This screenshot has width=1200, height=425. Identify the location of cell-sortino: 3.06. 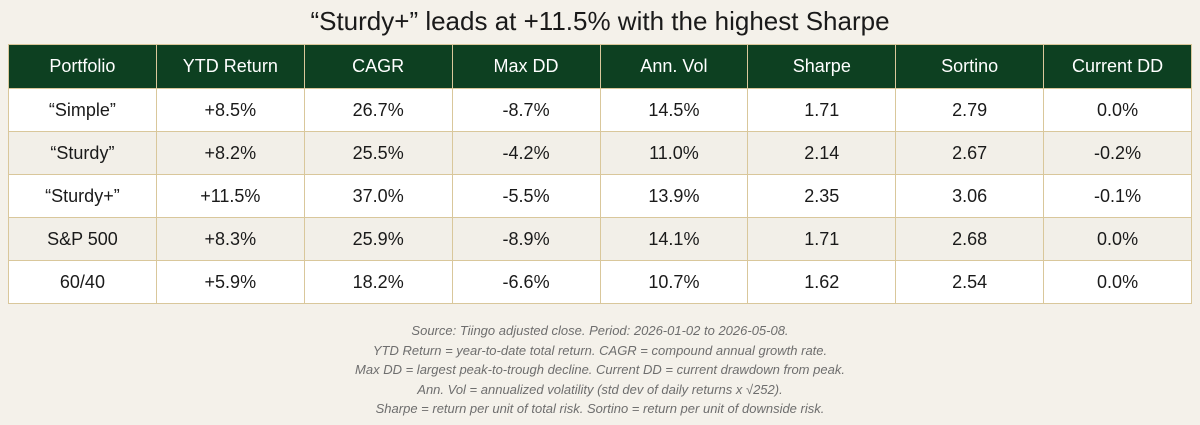
(970, 196).